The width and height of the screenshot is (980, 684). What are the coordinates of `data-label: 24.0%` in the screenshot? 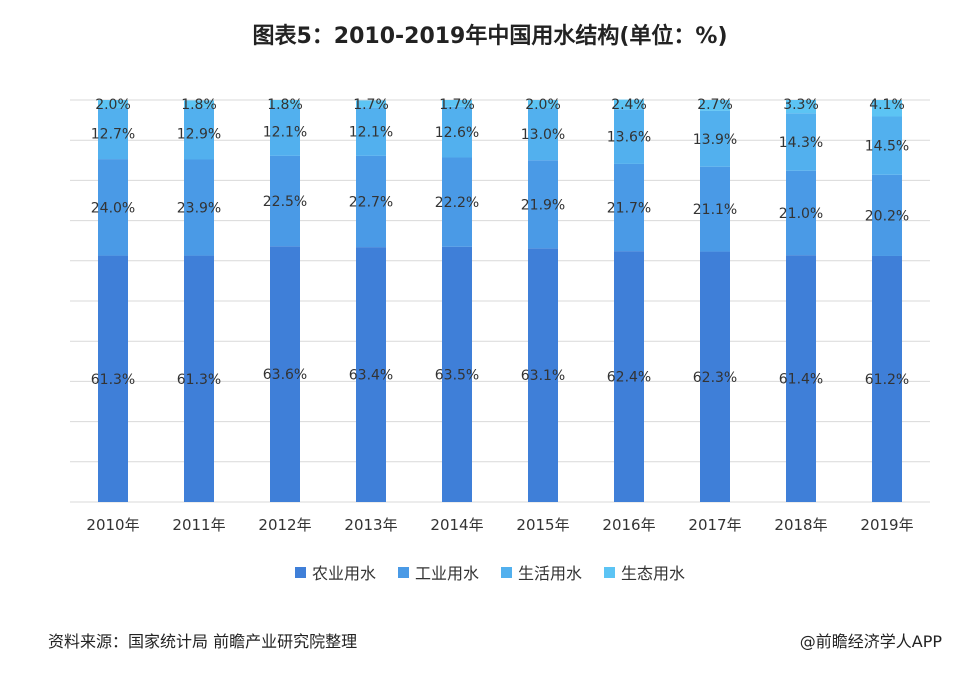 It's located at (113, 208).